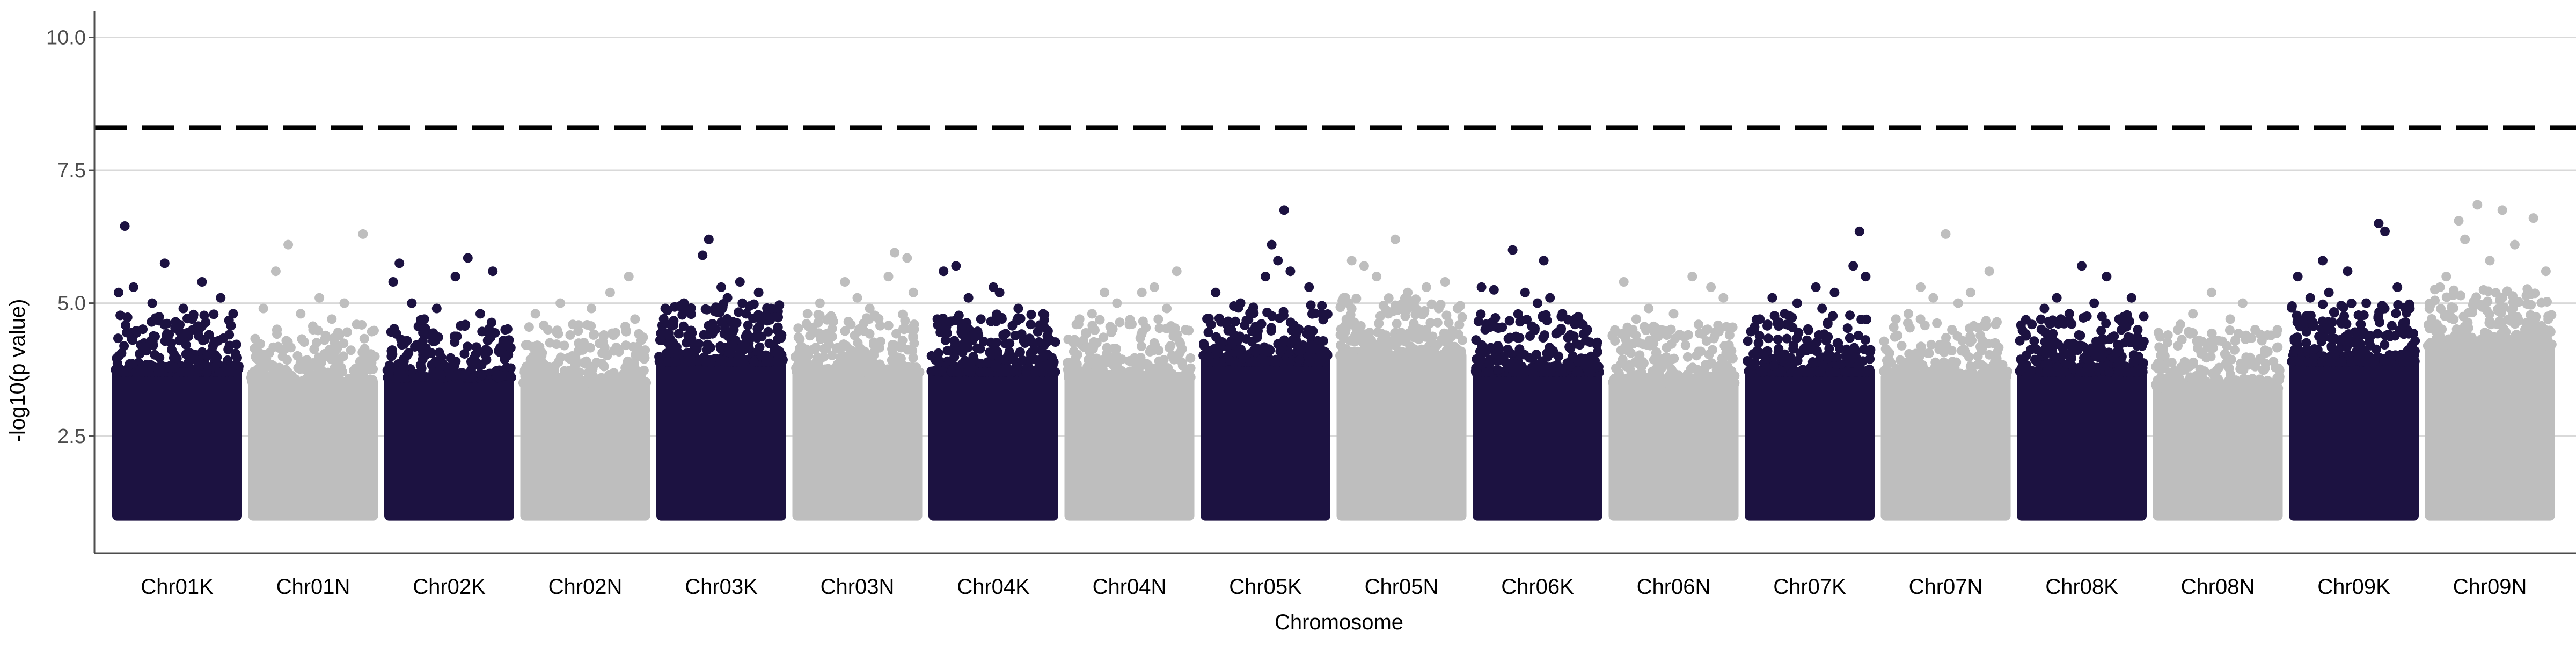 The height and width of the screenshot is (647, 2576). Describe the element at coordinates (721, 587) in the screenshot. I see `x-tick-label: Chr03K` at that location.